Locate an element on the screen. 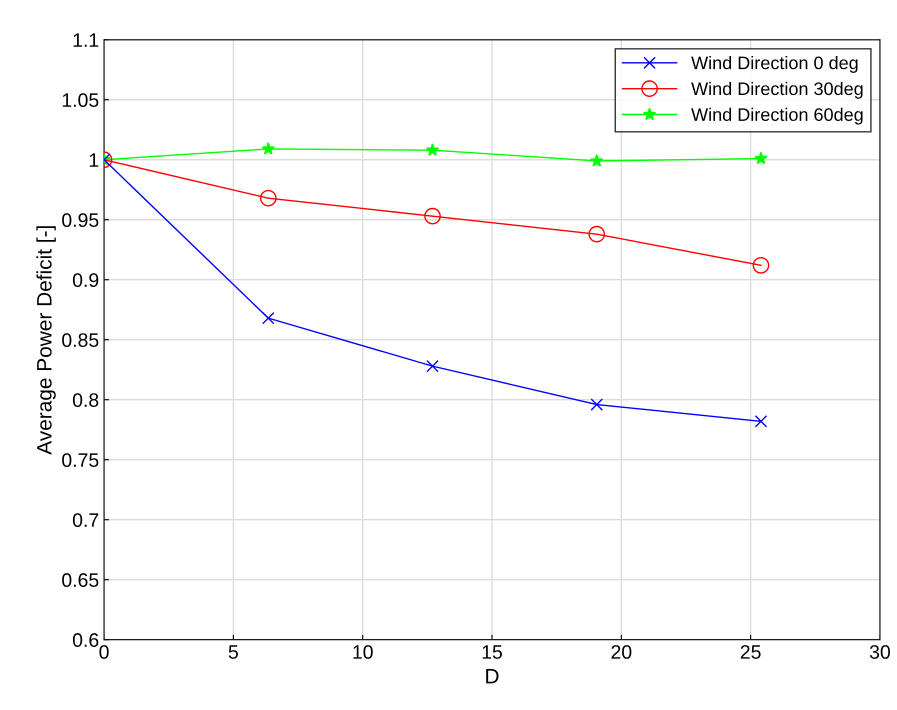 Image resolution: width=897 pixels, height=710 pixels. y-tick-label: 0.75 is located at coordinates (80, 460).